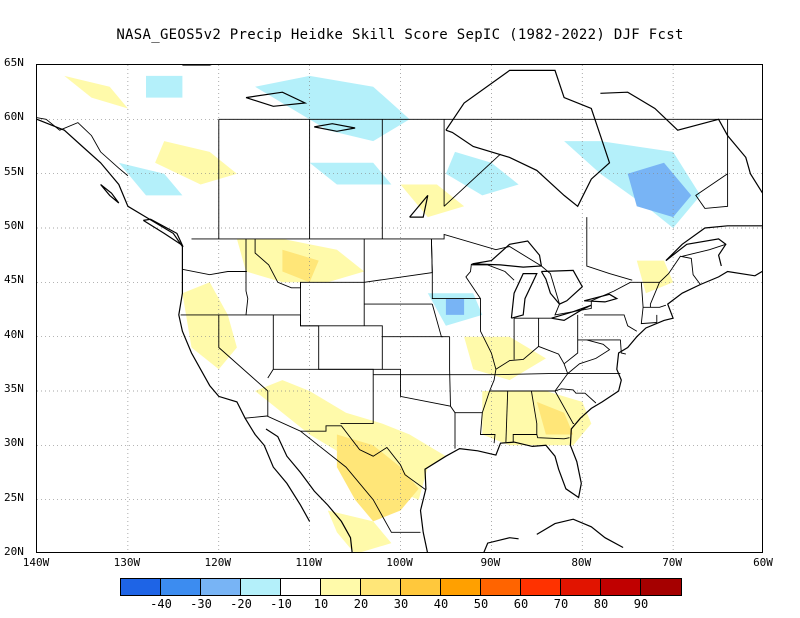 The image size is (800, 618). Describe the element at coordinates (14, 334) in the screenshot. I see `latitude-label: 40N` at that location.